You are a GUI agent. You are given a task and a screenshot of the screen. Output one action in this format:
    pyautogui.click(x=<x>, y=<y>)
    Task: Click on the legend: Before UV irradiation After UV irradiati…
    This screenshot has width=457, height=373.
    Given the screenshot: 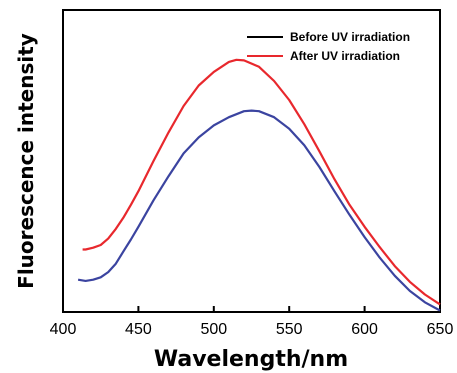 What is the action you would take?
    pyautogui.click(x=328, y=46)
    